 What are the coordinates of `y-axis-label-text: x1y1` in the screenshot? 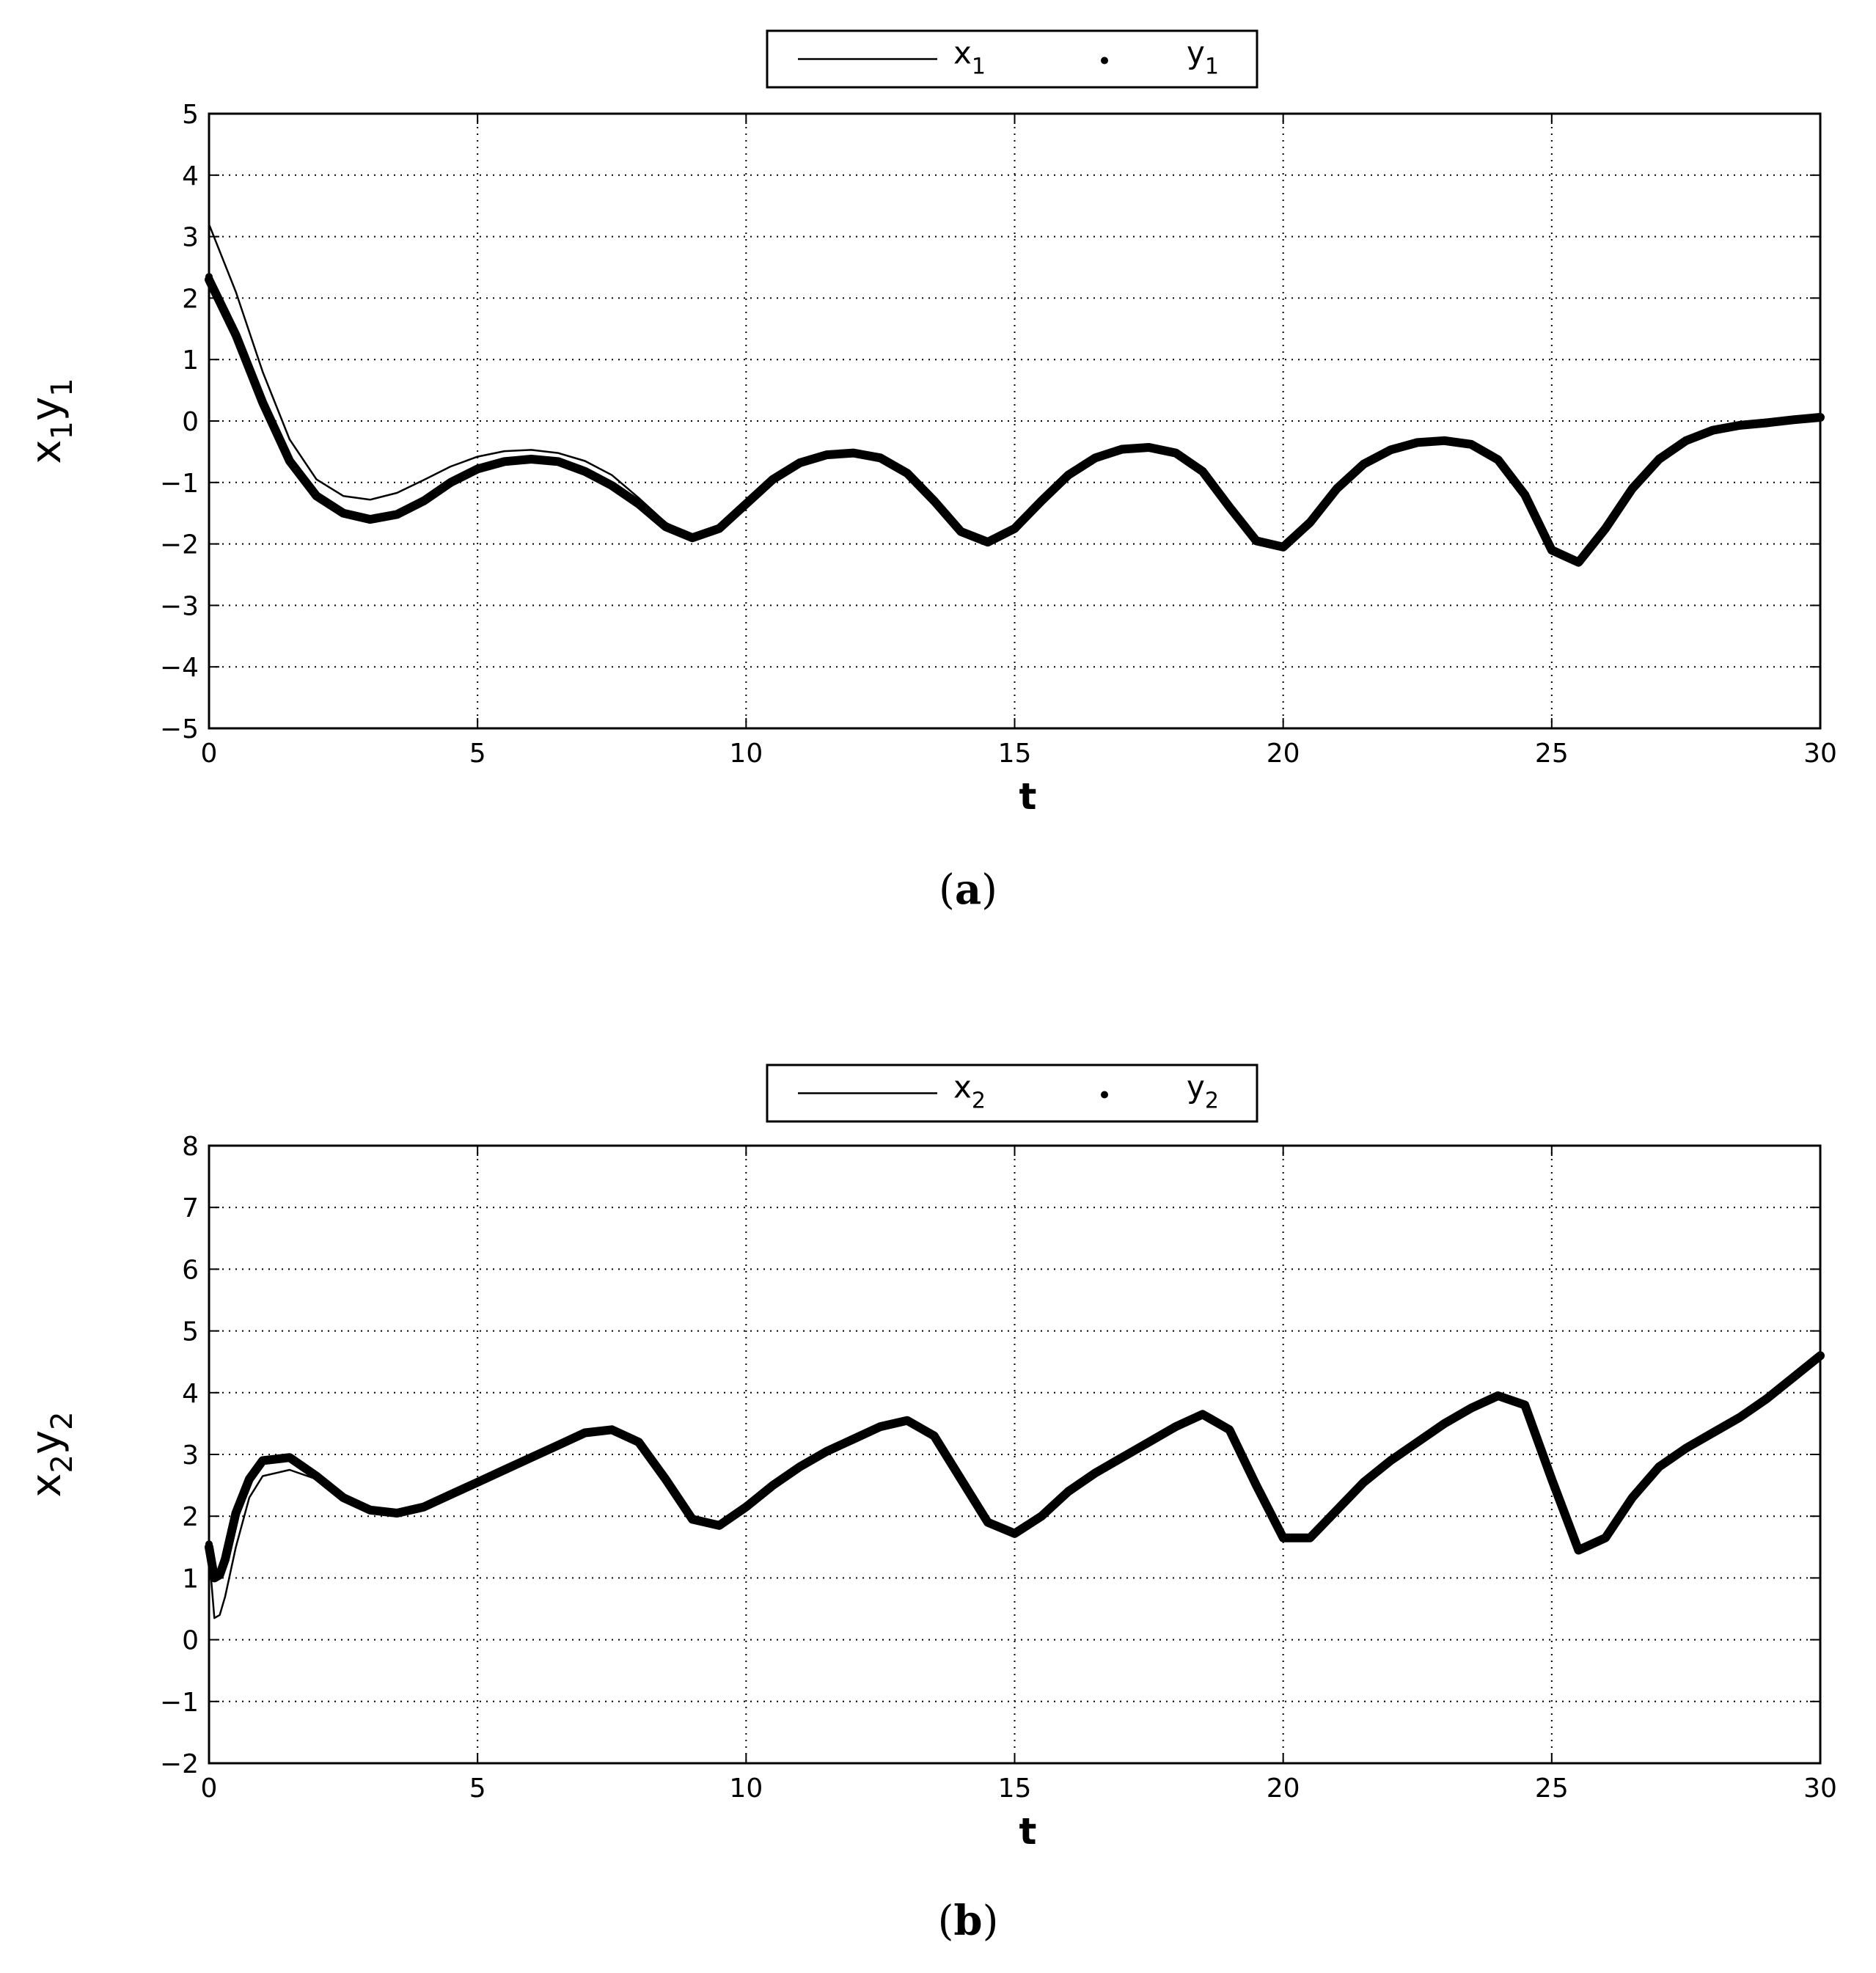 It's located at (51, 421).